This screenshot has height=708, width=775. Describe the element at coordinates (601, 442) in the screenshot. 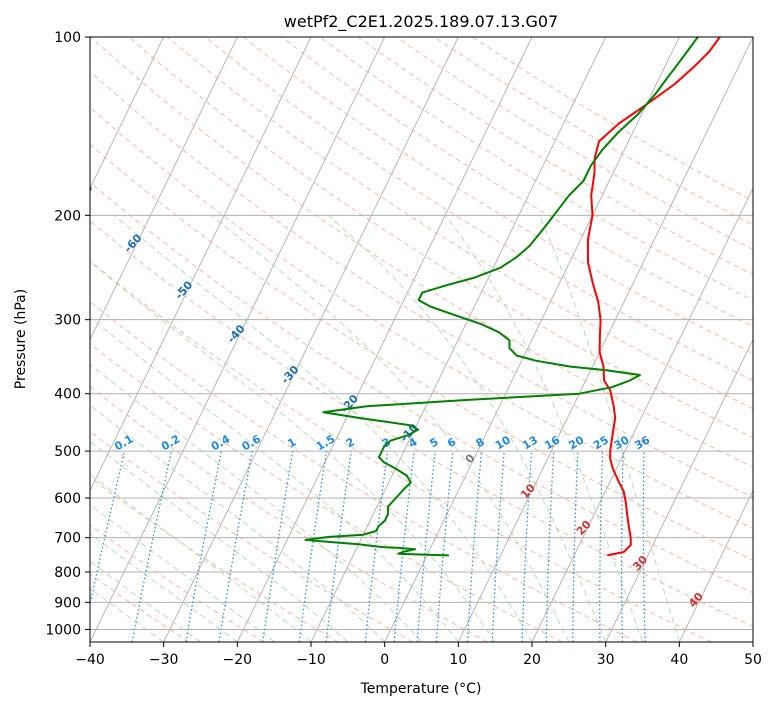

I see `mixing-ratio-label: 25` at that location.